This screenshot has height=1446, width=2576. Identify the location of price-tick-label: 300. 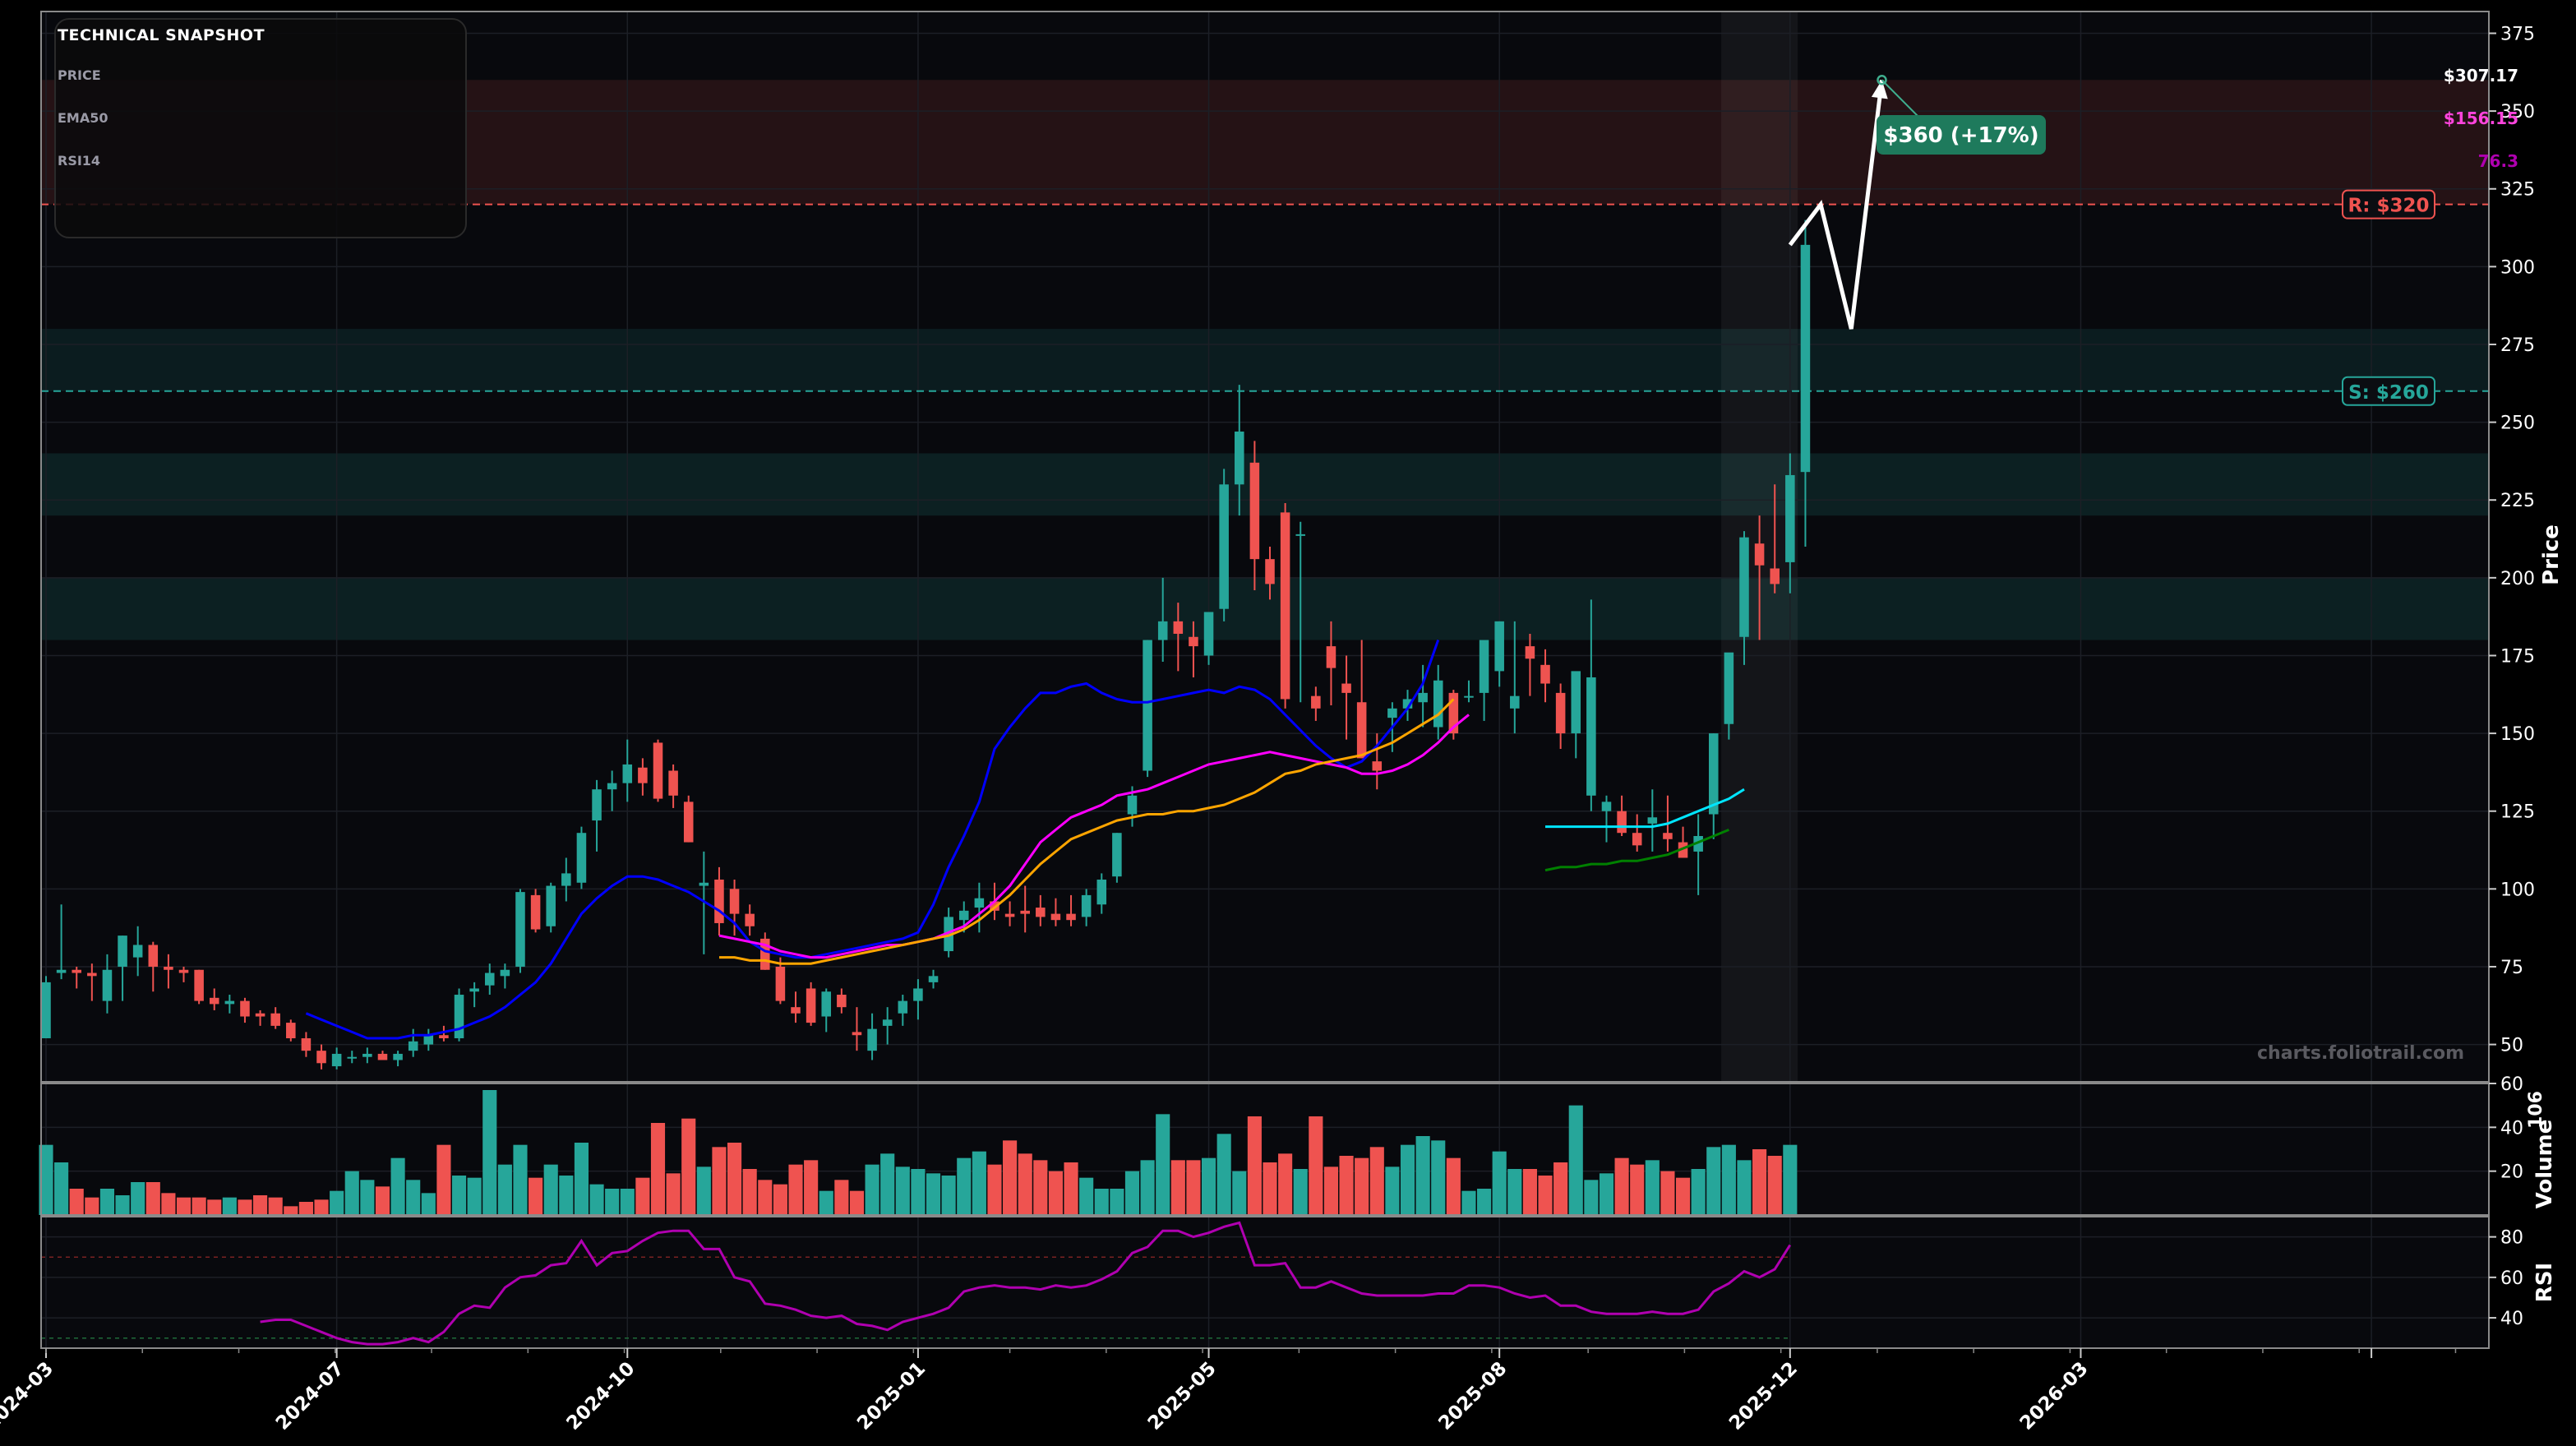
(2517, 267).